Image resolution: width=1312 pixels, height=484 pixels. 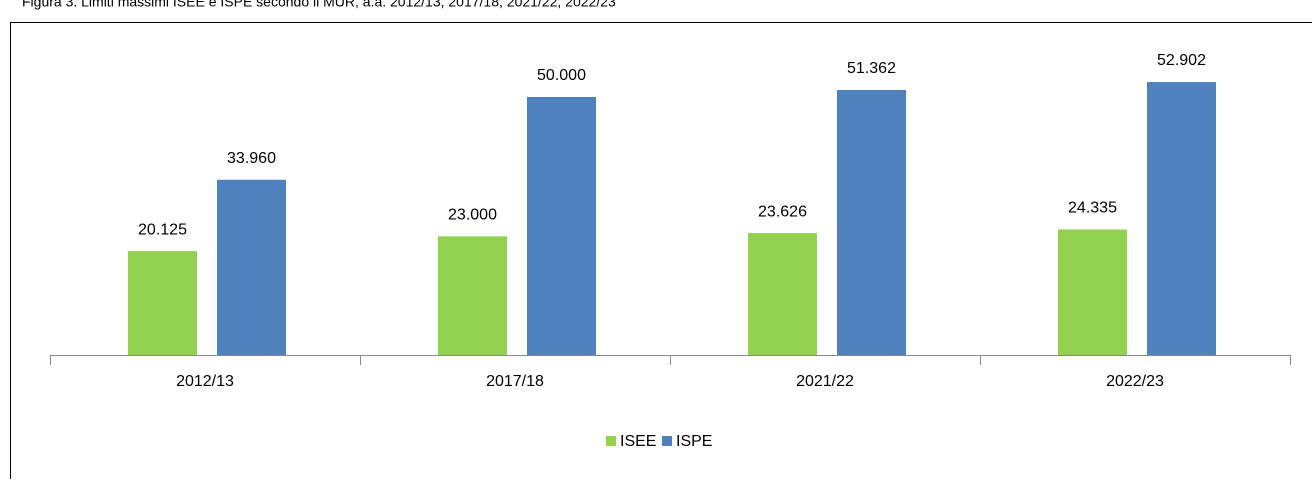 I want to click on data-label: 33.960, so click(x=251, y=158).